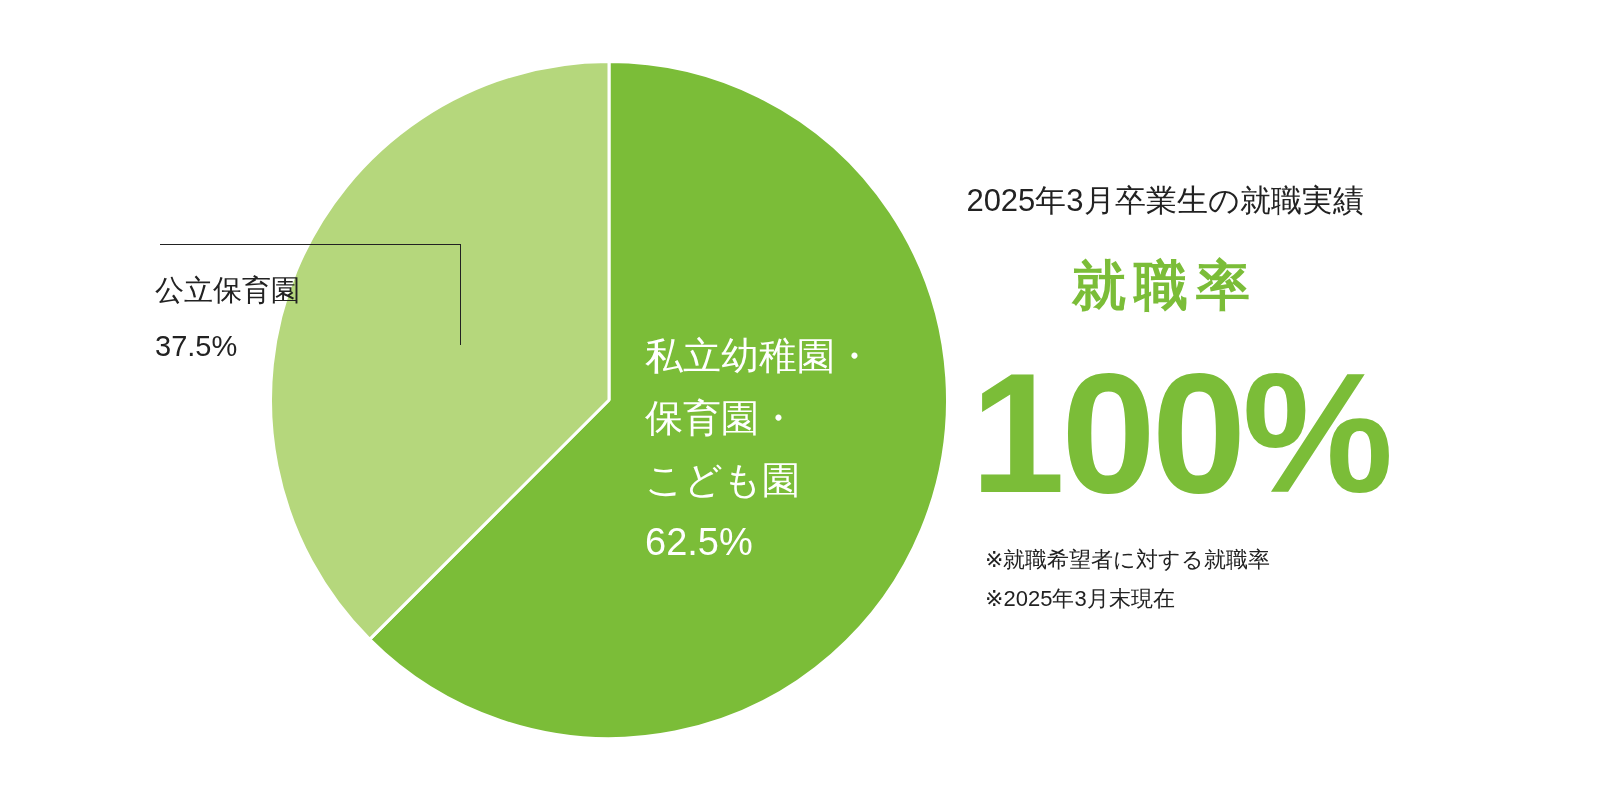  I want to click on text: ※2025年3月末現在, so click(1080, 599).